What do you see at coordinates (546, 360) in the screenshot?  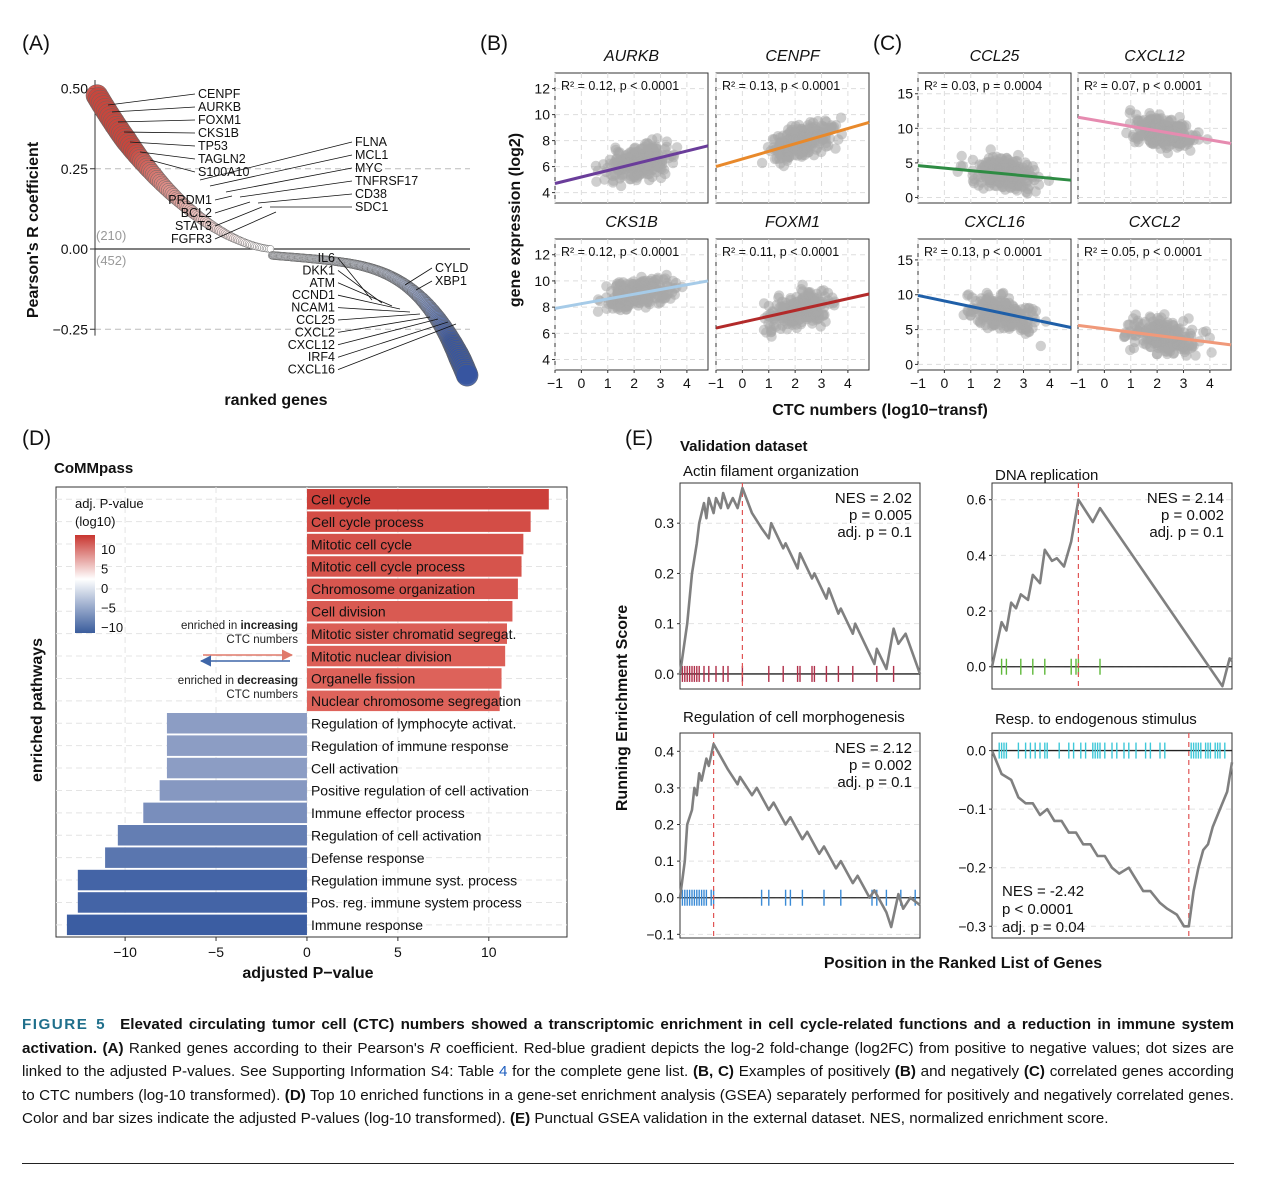 I see `y-tick-label: 4` at bounding box center [546, 360].